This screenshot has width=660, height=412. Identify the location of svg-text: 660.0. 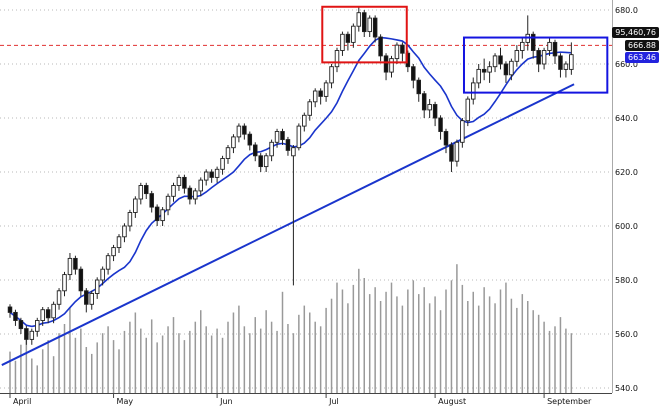
(626, 64).